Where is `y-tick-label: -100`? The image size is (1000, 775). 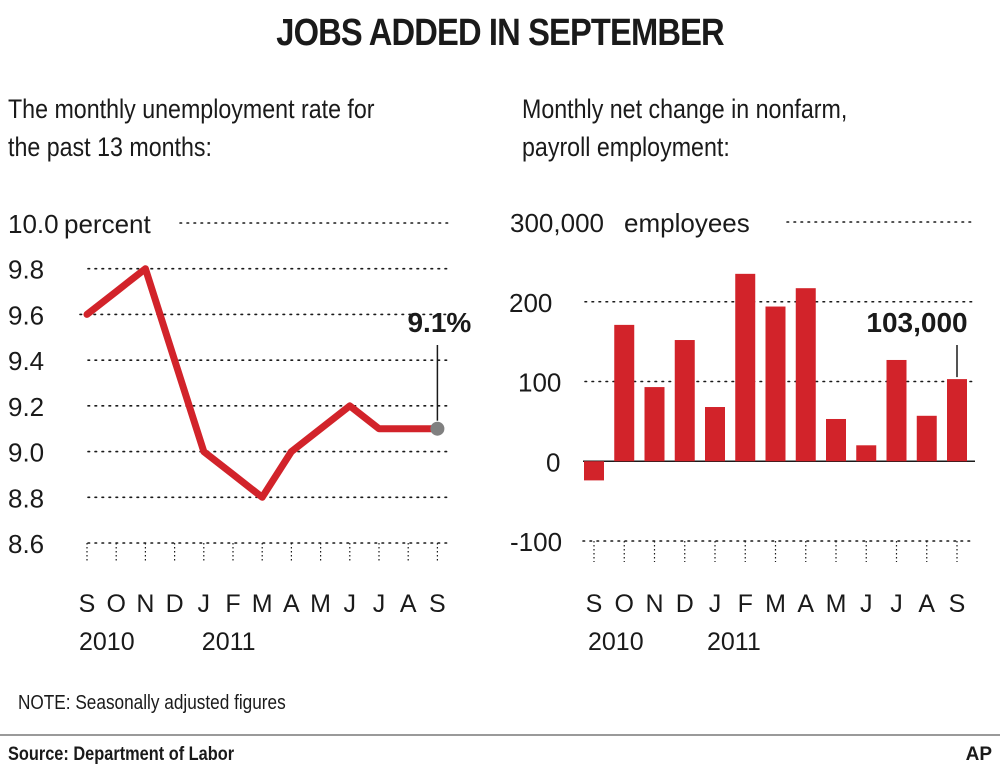
y-tick-label: -100 is located at coordinates (536, 542).